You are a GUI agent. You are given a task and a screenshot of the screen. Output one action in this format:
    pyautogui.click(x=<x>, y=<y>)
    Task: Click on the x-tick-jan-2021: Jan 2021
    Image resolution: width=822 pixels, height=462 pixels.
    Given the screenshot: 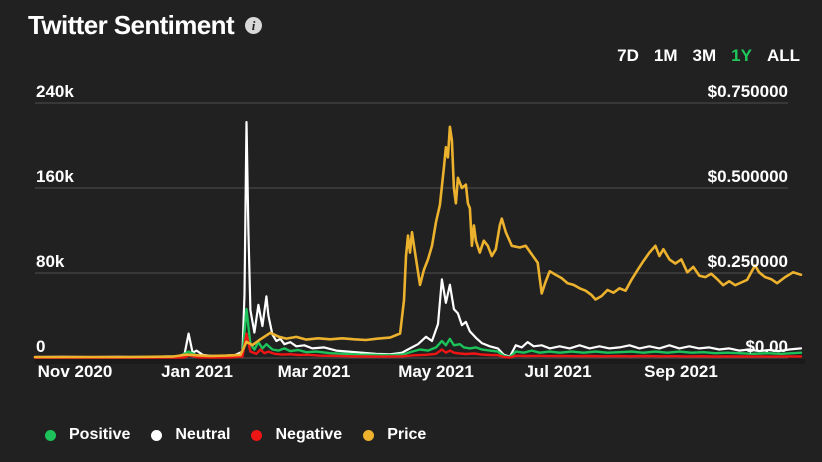 What is the action you would take?
    pyautogui.click(x=197, y=371)
    